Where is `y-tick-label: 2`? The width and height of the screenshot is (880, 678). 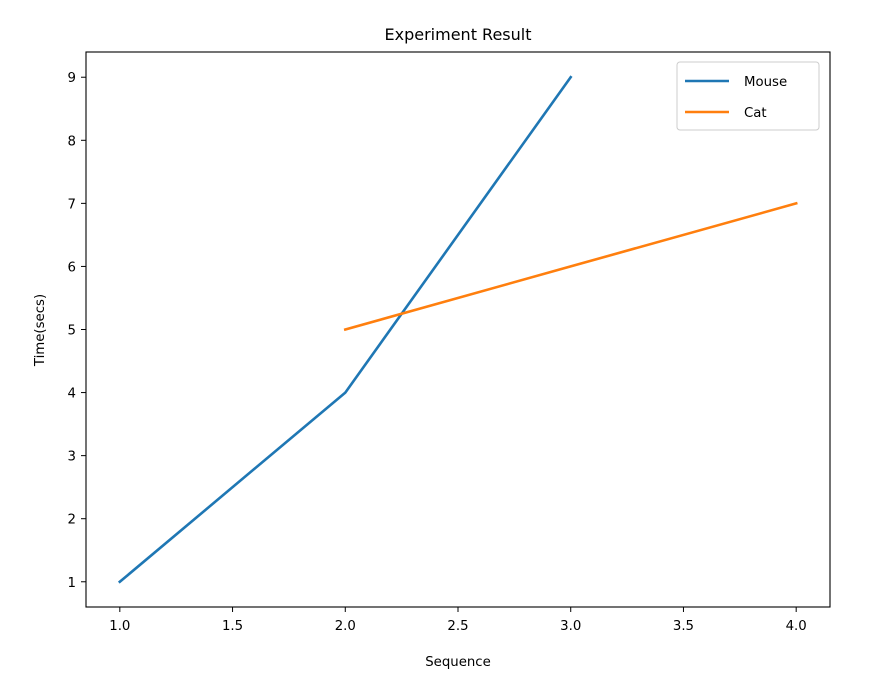 y-tick-label: 2 is located at coordinates (72, 520).